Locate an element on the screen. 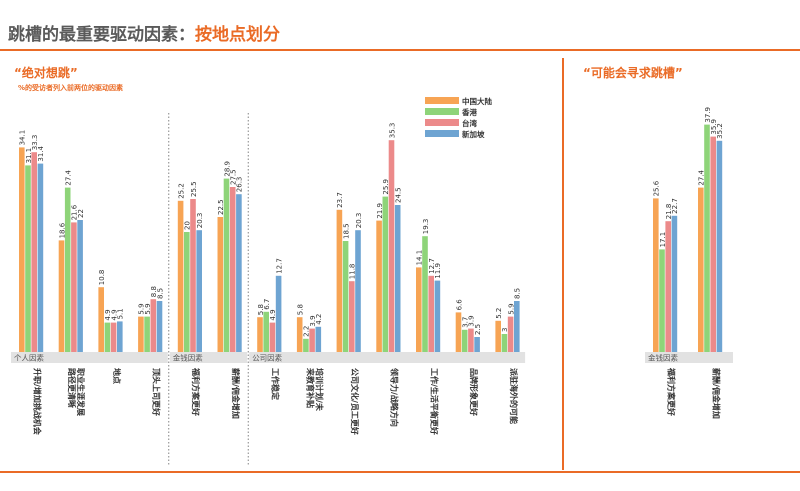 The image size is (800, 491). legend-label-0: 中国大陆 is located at coordinates (477, 101).